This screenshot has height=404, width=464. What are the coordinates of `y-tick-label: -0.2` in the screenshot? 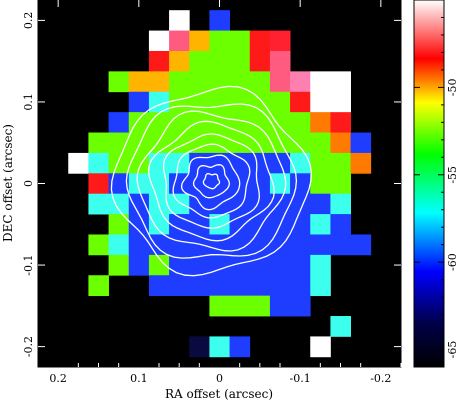 It's located at (28, 346).